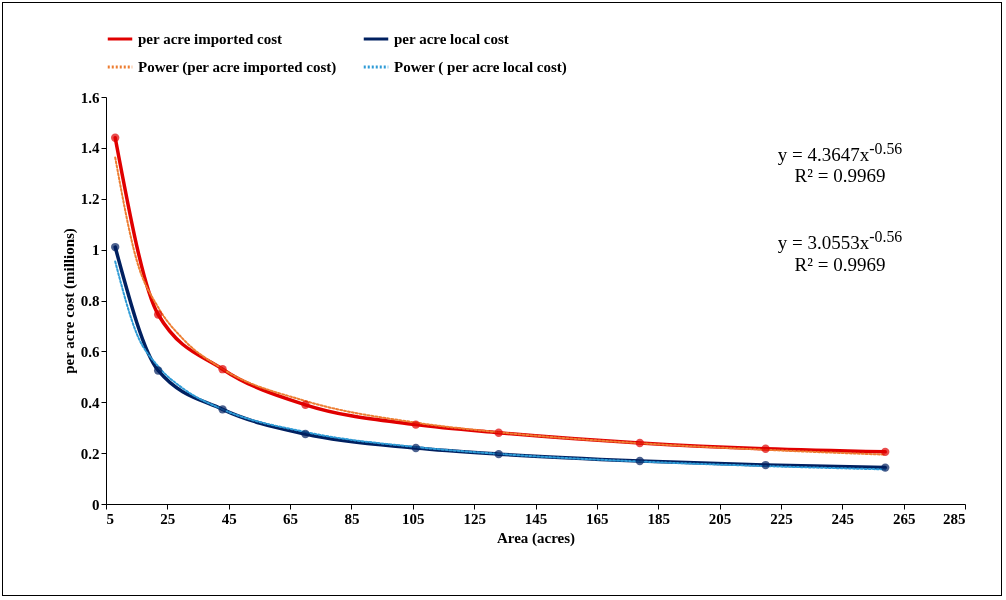 The width and height of the screenshot is (1006, 600). I want to click on annotation: y = 4.3647x$^{-0.56}$, so click(840, 153).